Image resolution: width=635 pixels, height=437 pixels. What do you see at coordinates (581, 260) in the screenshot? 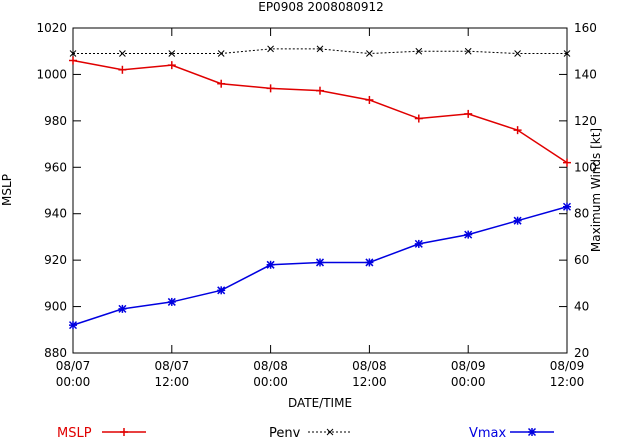
I see `y2-tick-label: 60` at bounding box center [581, 260].